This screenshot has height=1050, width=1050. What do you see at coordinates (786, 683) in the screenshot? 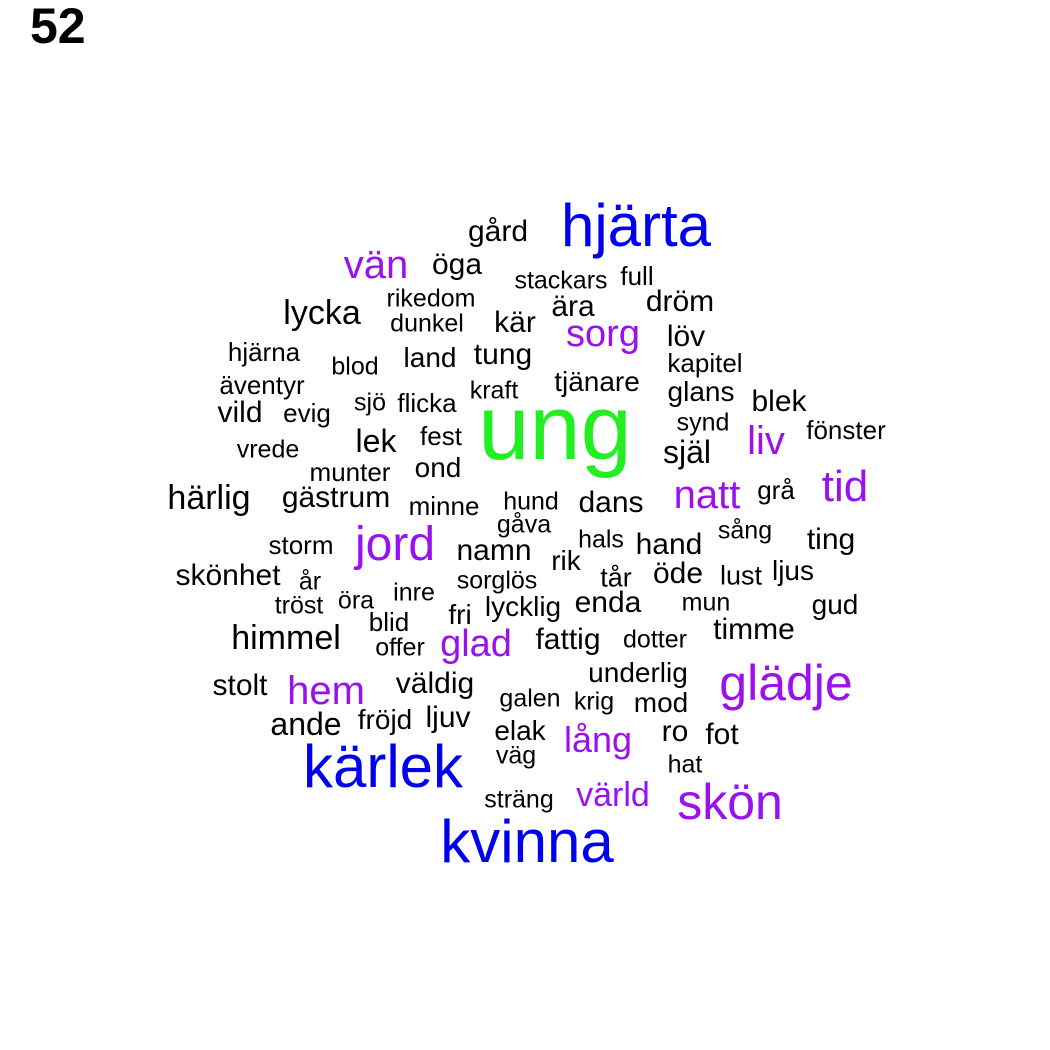
I see `word-gladje: glädje` at bounding box center [786, 683].